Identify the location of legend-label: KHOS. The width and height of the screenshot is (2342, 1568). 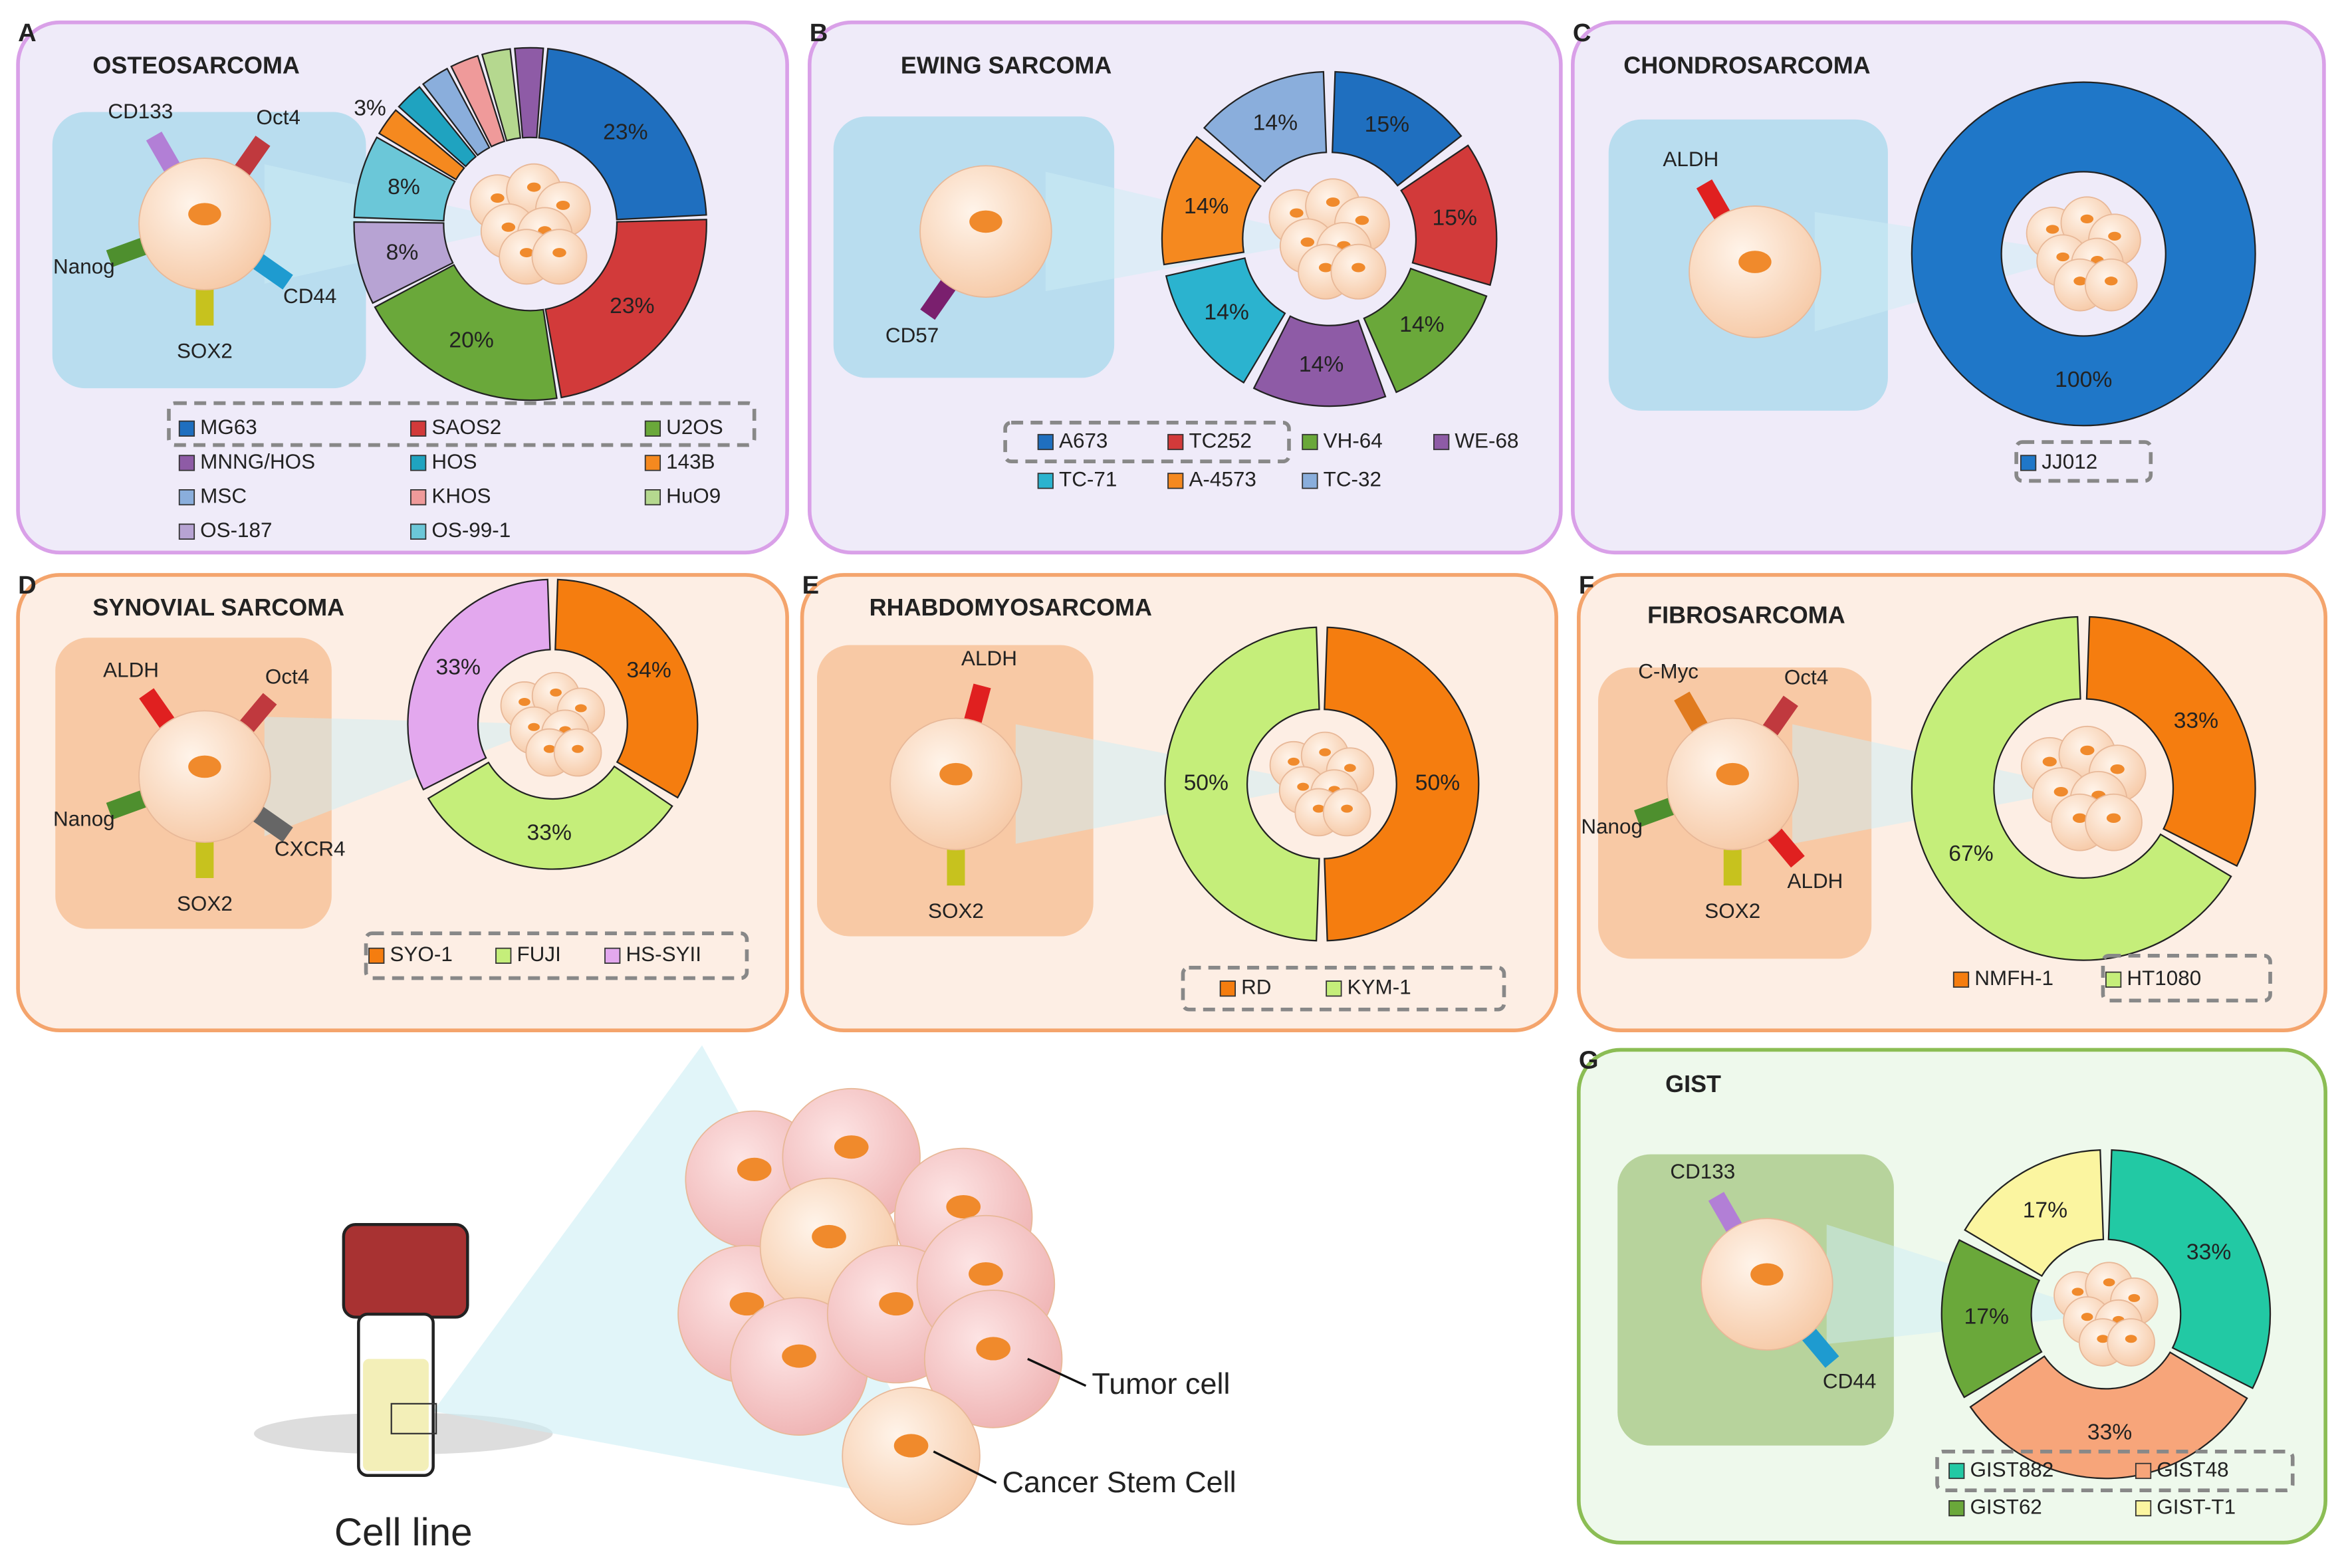
(461, 496).